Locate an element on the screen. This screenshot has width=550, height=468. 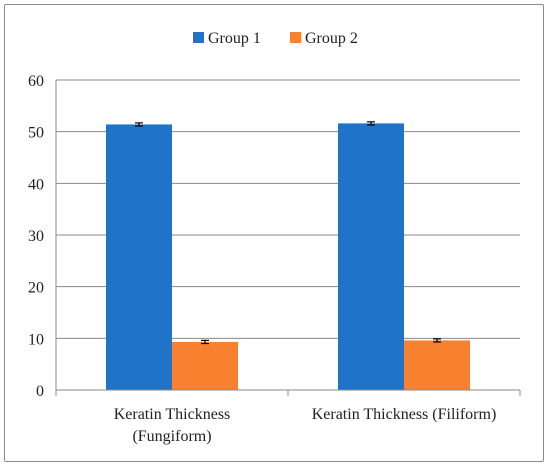
y-tick-label: 0 is located at coordinates (40, 391).